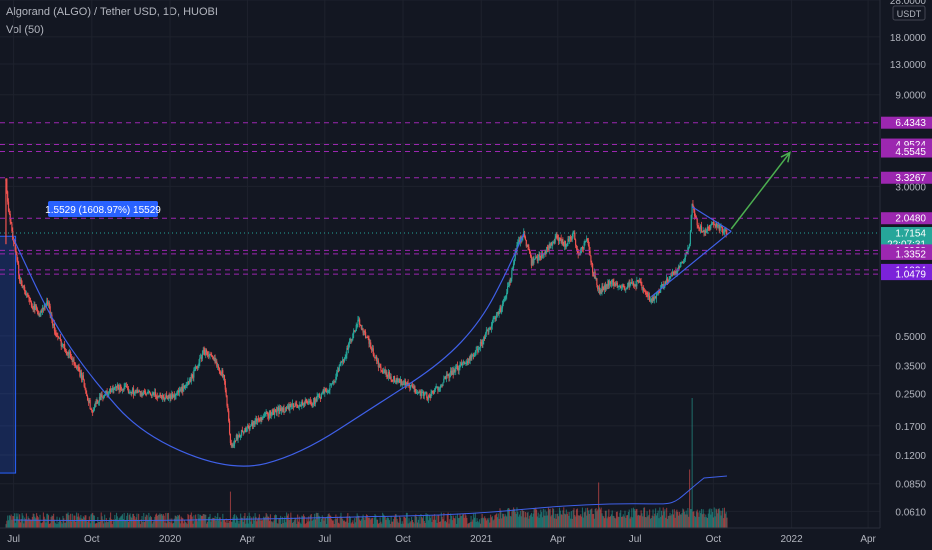 This screenshot has width=932, height=550. Describe the element at coordinates (785, 157) in the screenshot. I see `projection-arrow-head` at that location.